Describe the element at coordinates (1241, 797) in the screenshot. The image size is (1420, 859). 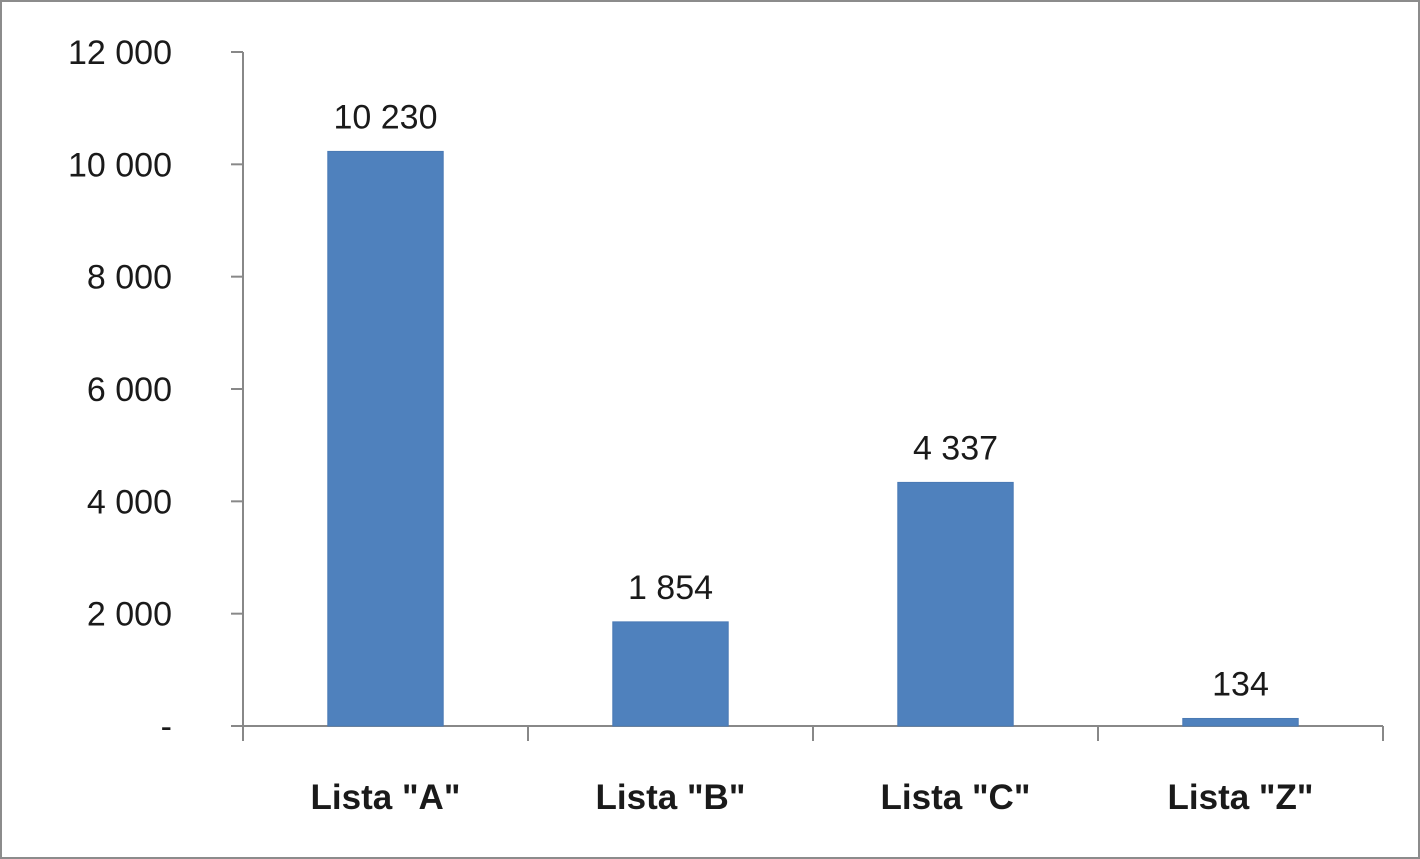
I see `category-label: Lista "Z"` at that location.